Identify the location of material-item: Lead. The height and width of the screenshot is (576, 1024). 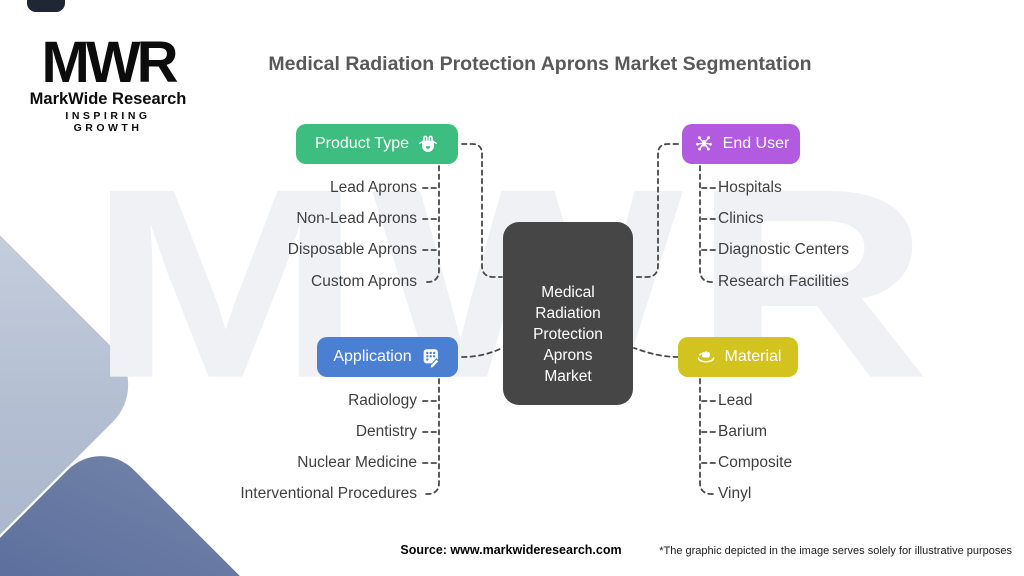
(735, 400).